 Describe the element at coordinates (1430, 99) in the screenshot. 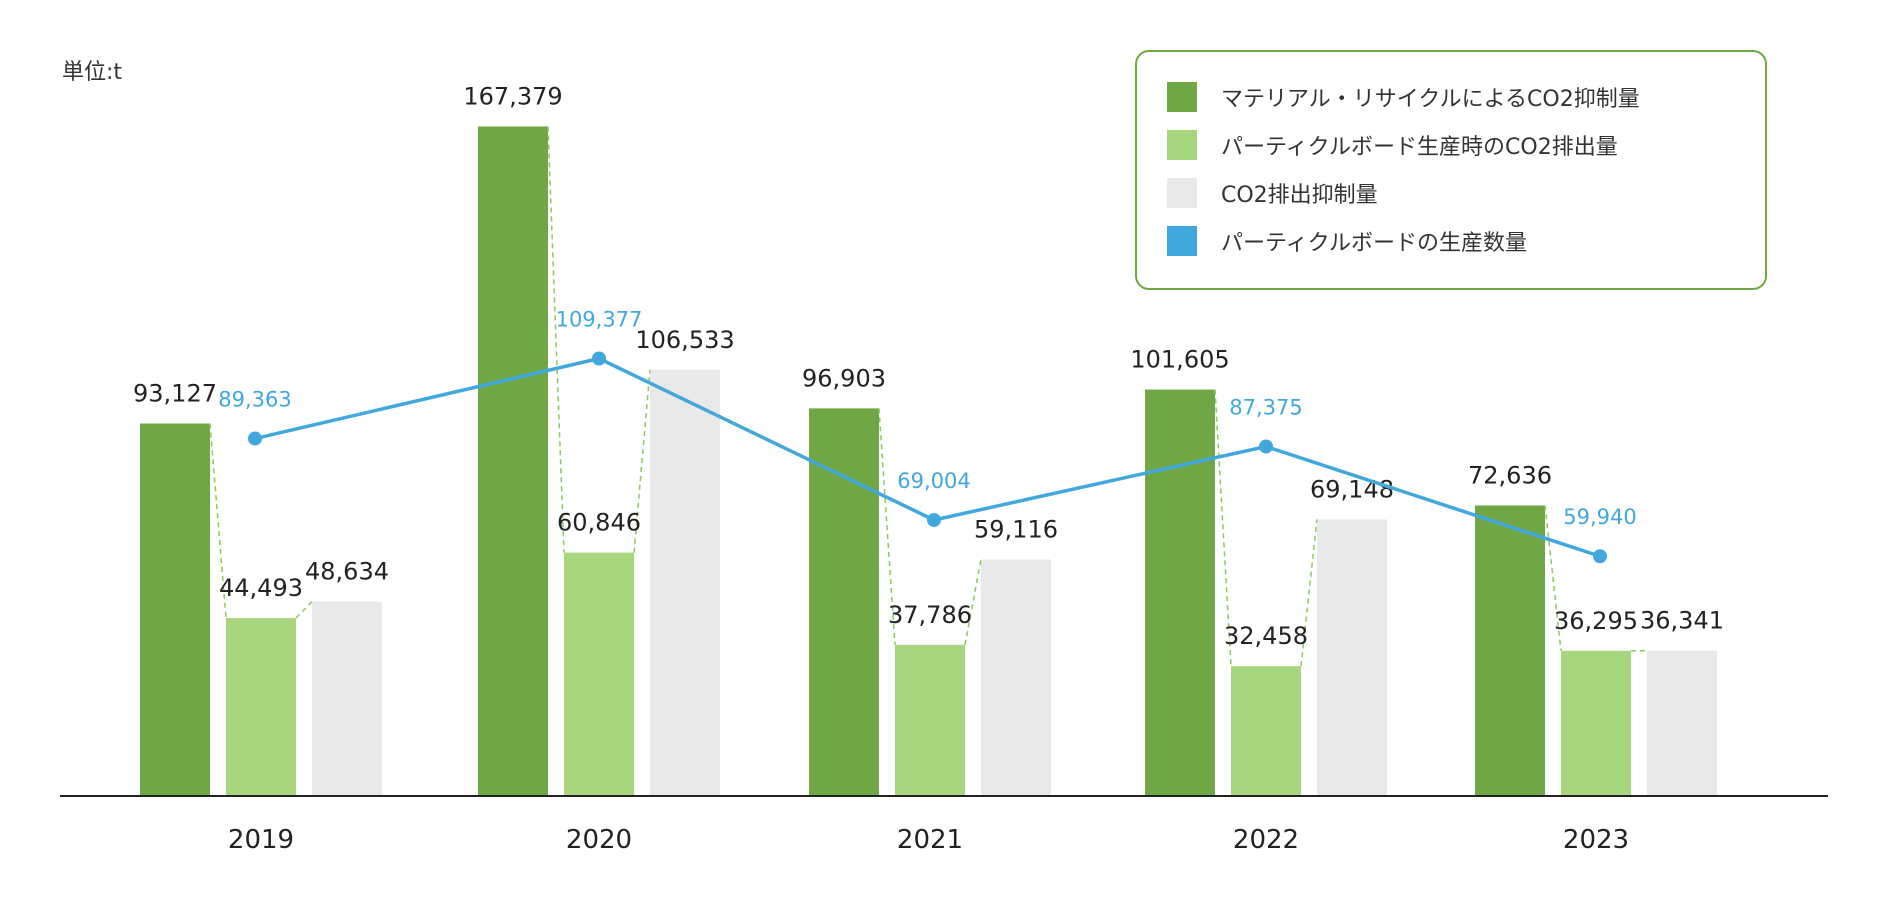

I see `legend-label-material-recycle: マテリアル・リサイクルによるCO2抑制量` at that location.